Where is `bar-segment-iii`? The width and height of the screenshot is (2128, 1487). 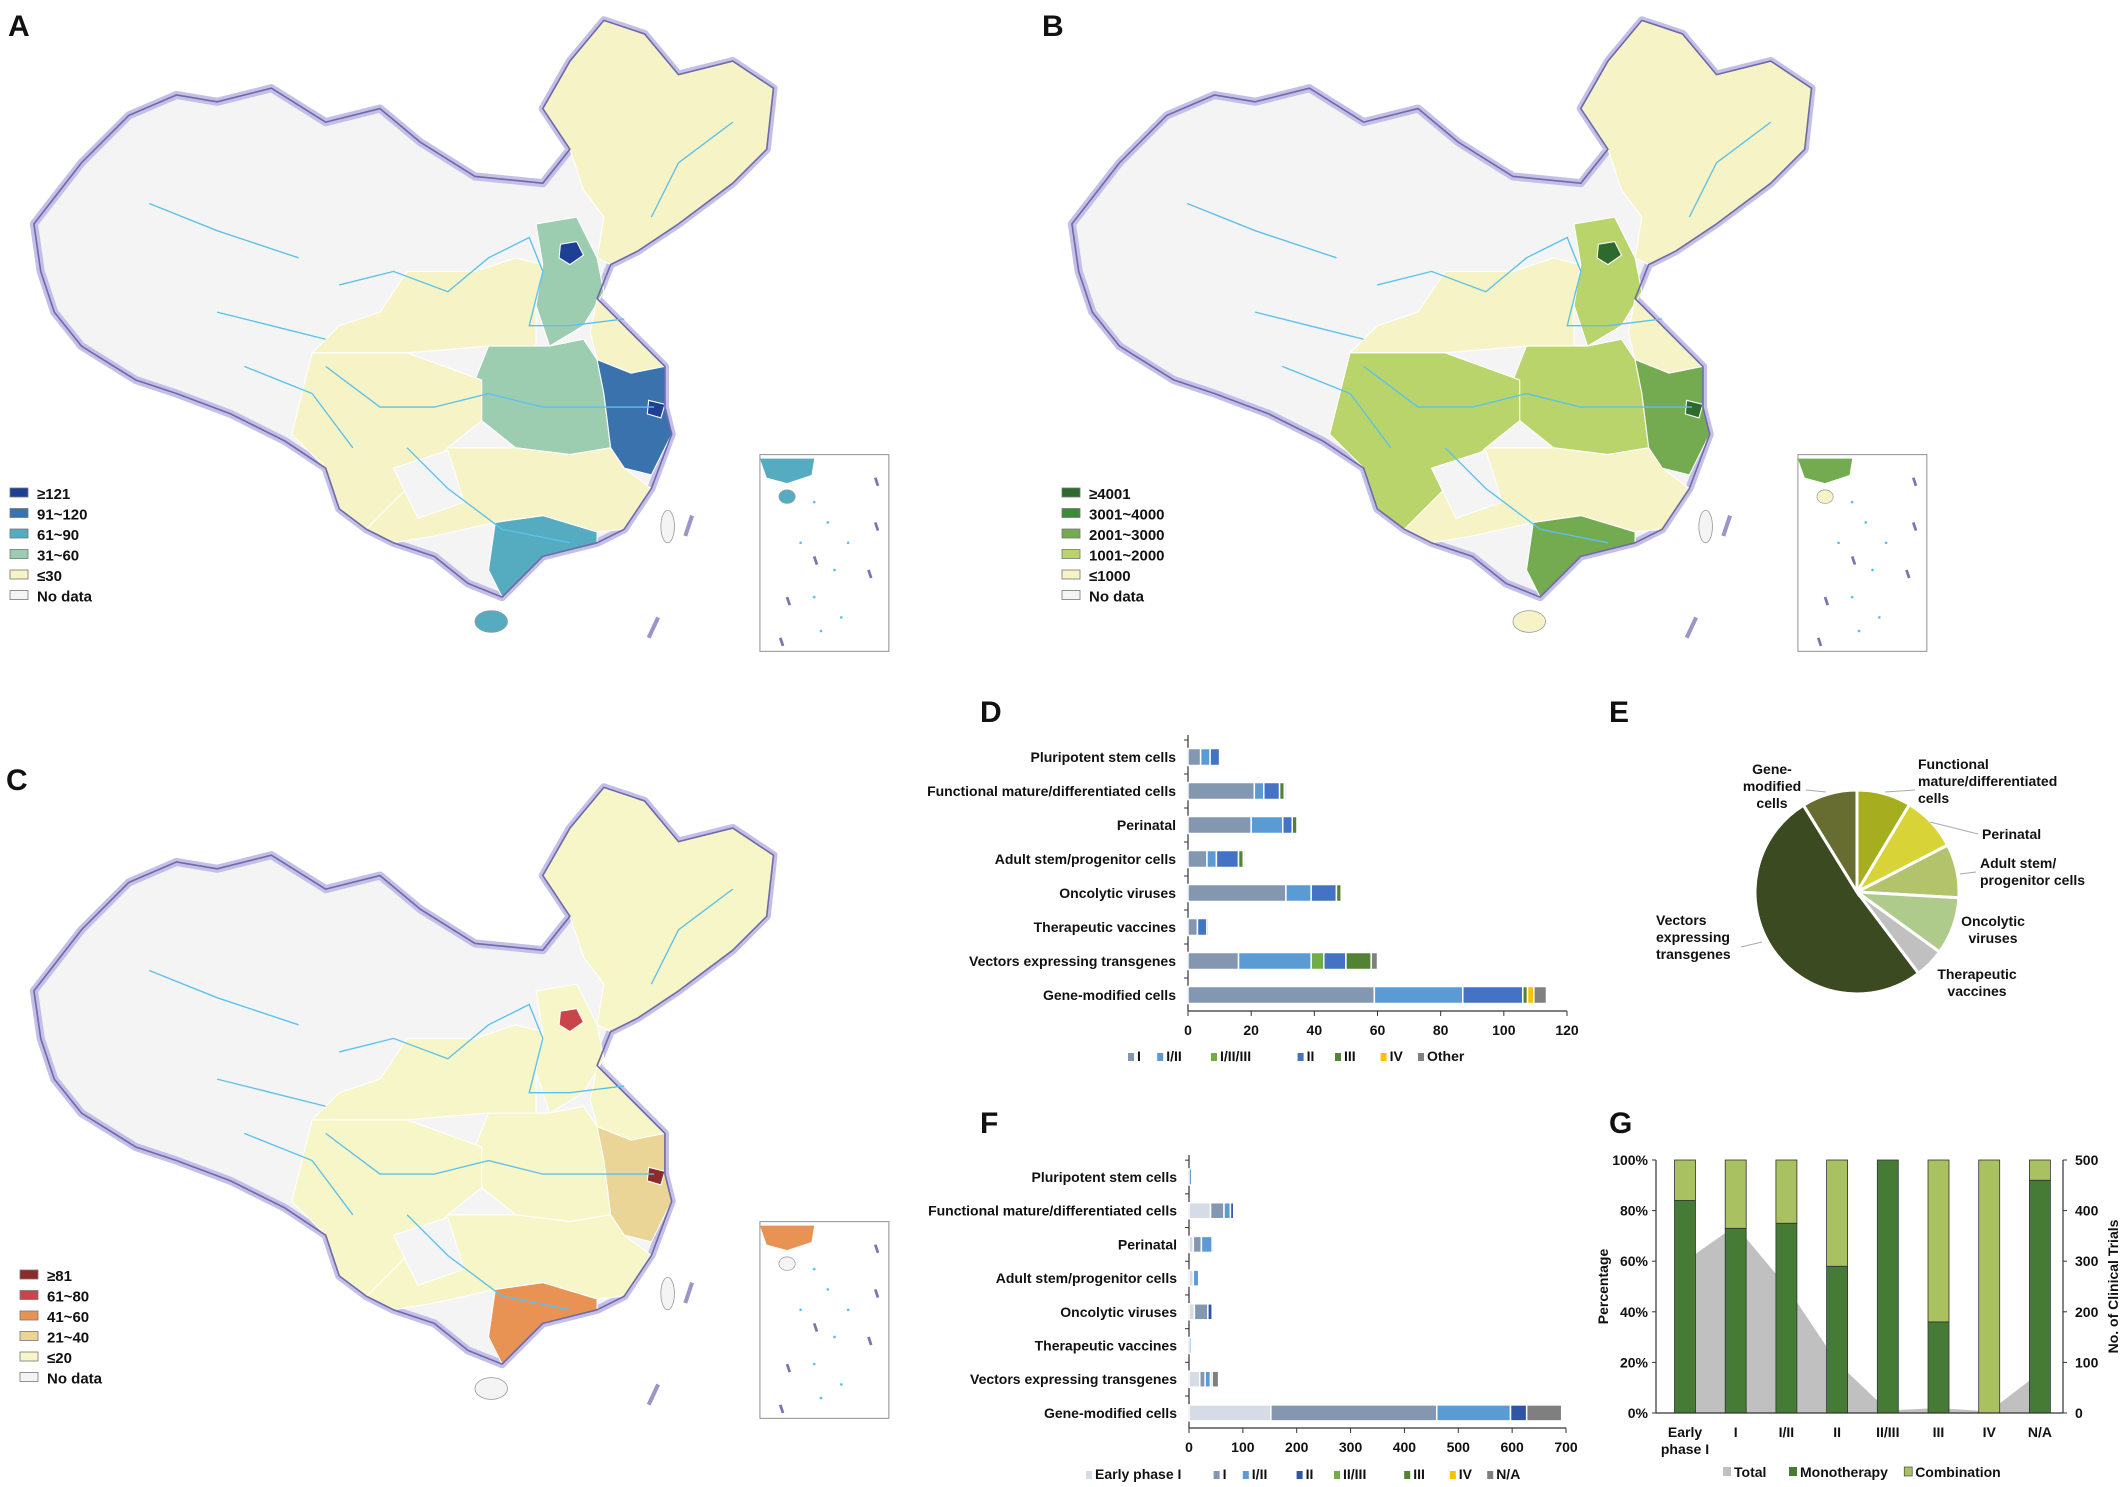
bar-segment-iii is located at coordinates (1208, 927).